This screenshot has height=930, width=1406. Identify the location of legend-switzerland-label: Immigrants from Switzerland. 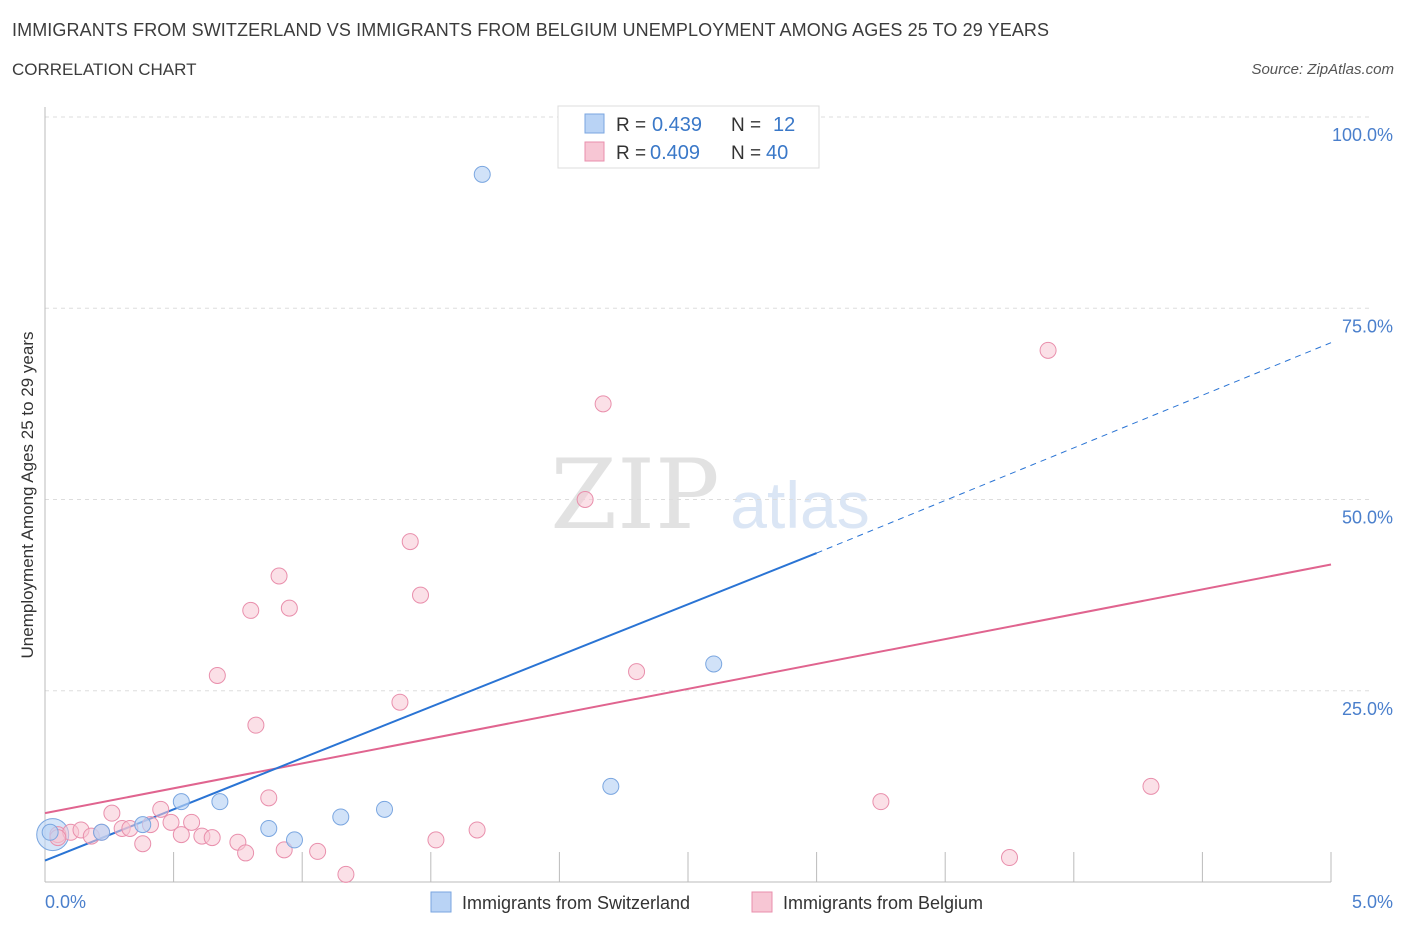
(576, 903).